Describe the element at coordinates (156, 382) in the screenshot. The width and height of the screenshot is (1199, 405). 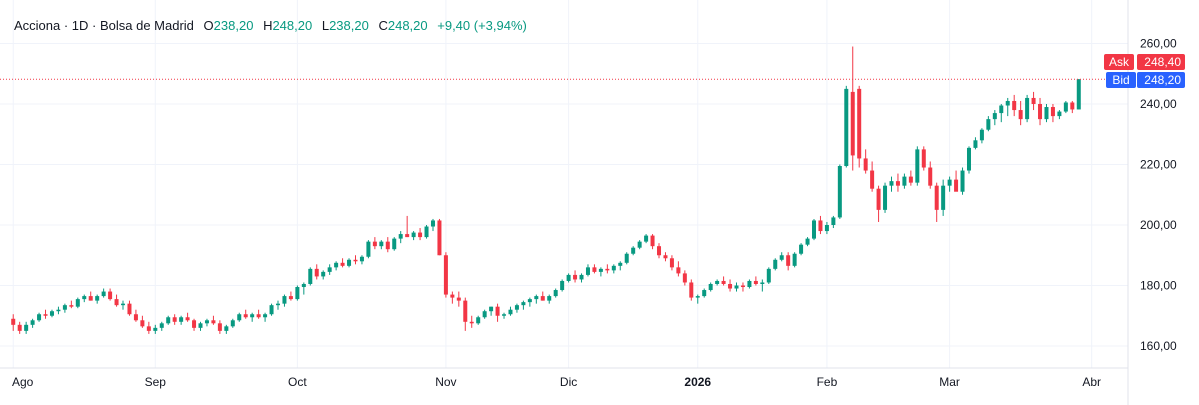
I see `time-tick-label: Sep` at that location.